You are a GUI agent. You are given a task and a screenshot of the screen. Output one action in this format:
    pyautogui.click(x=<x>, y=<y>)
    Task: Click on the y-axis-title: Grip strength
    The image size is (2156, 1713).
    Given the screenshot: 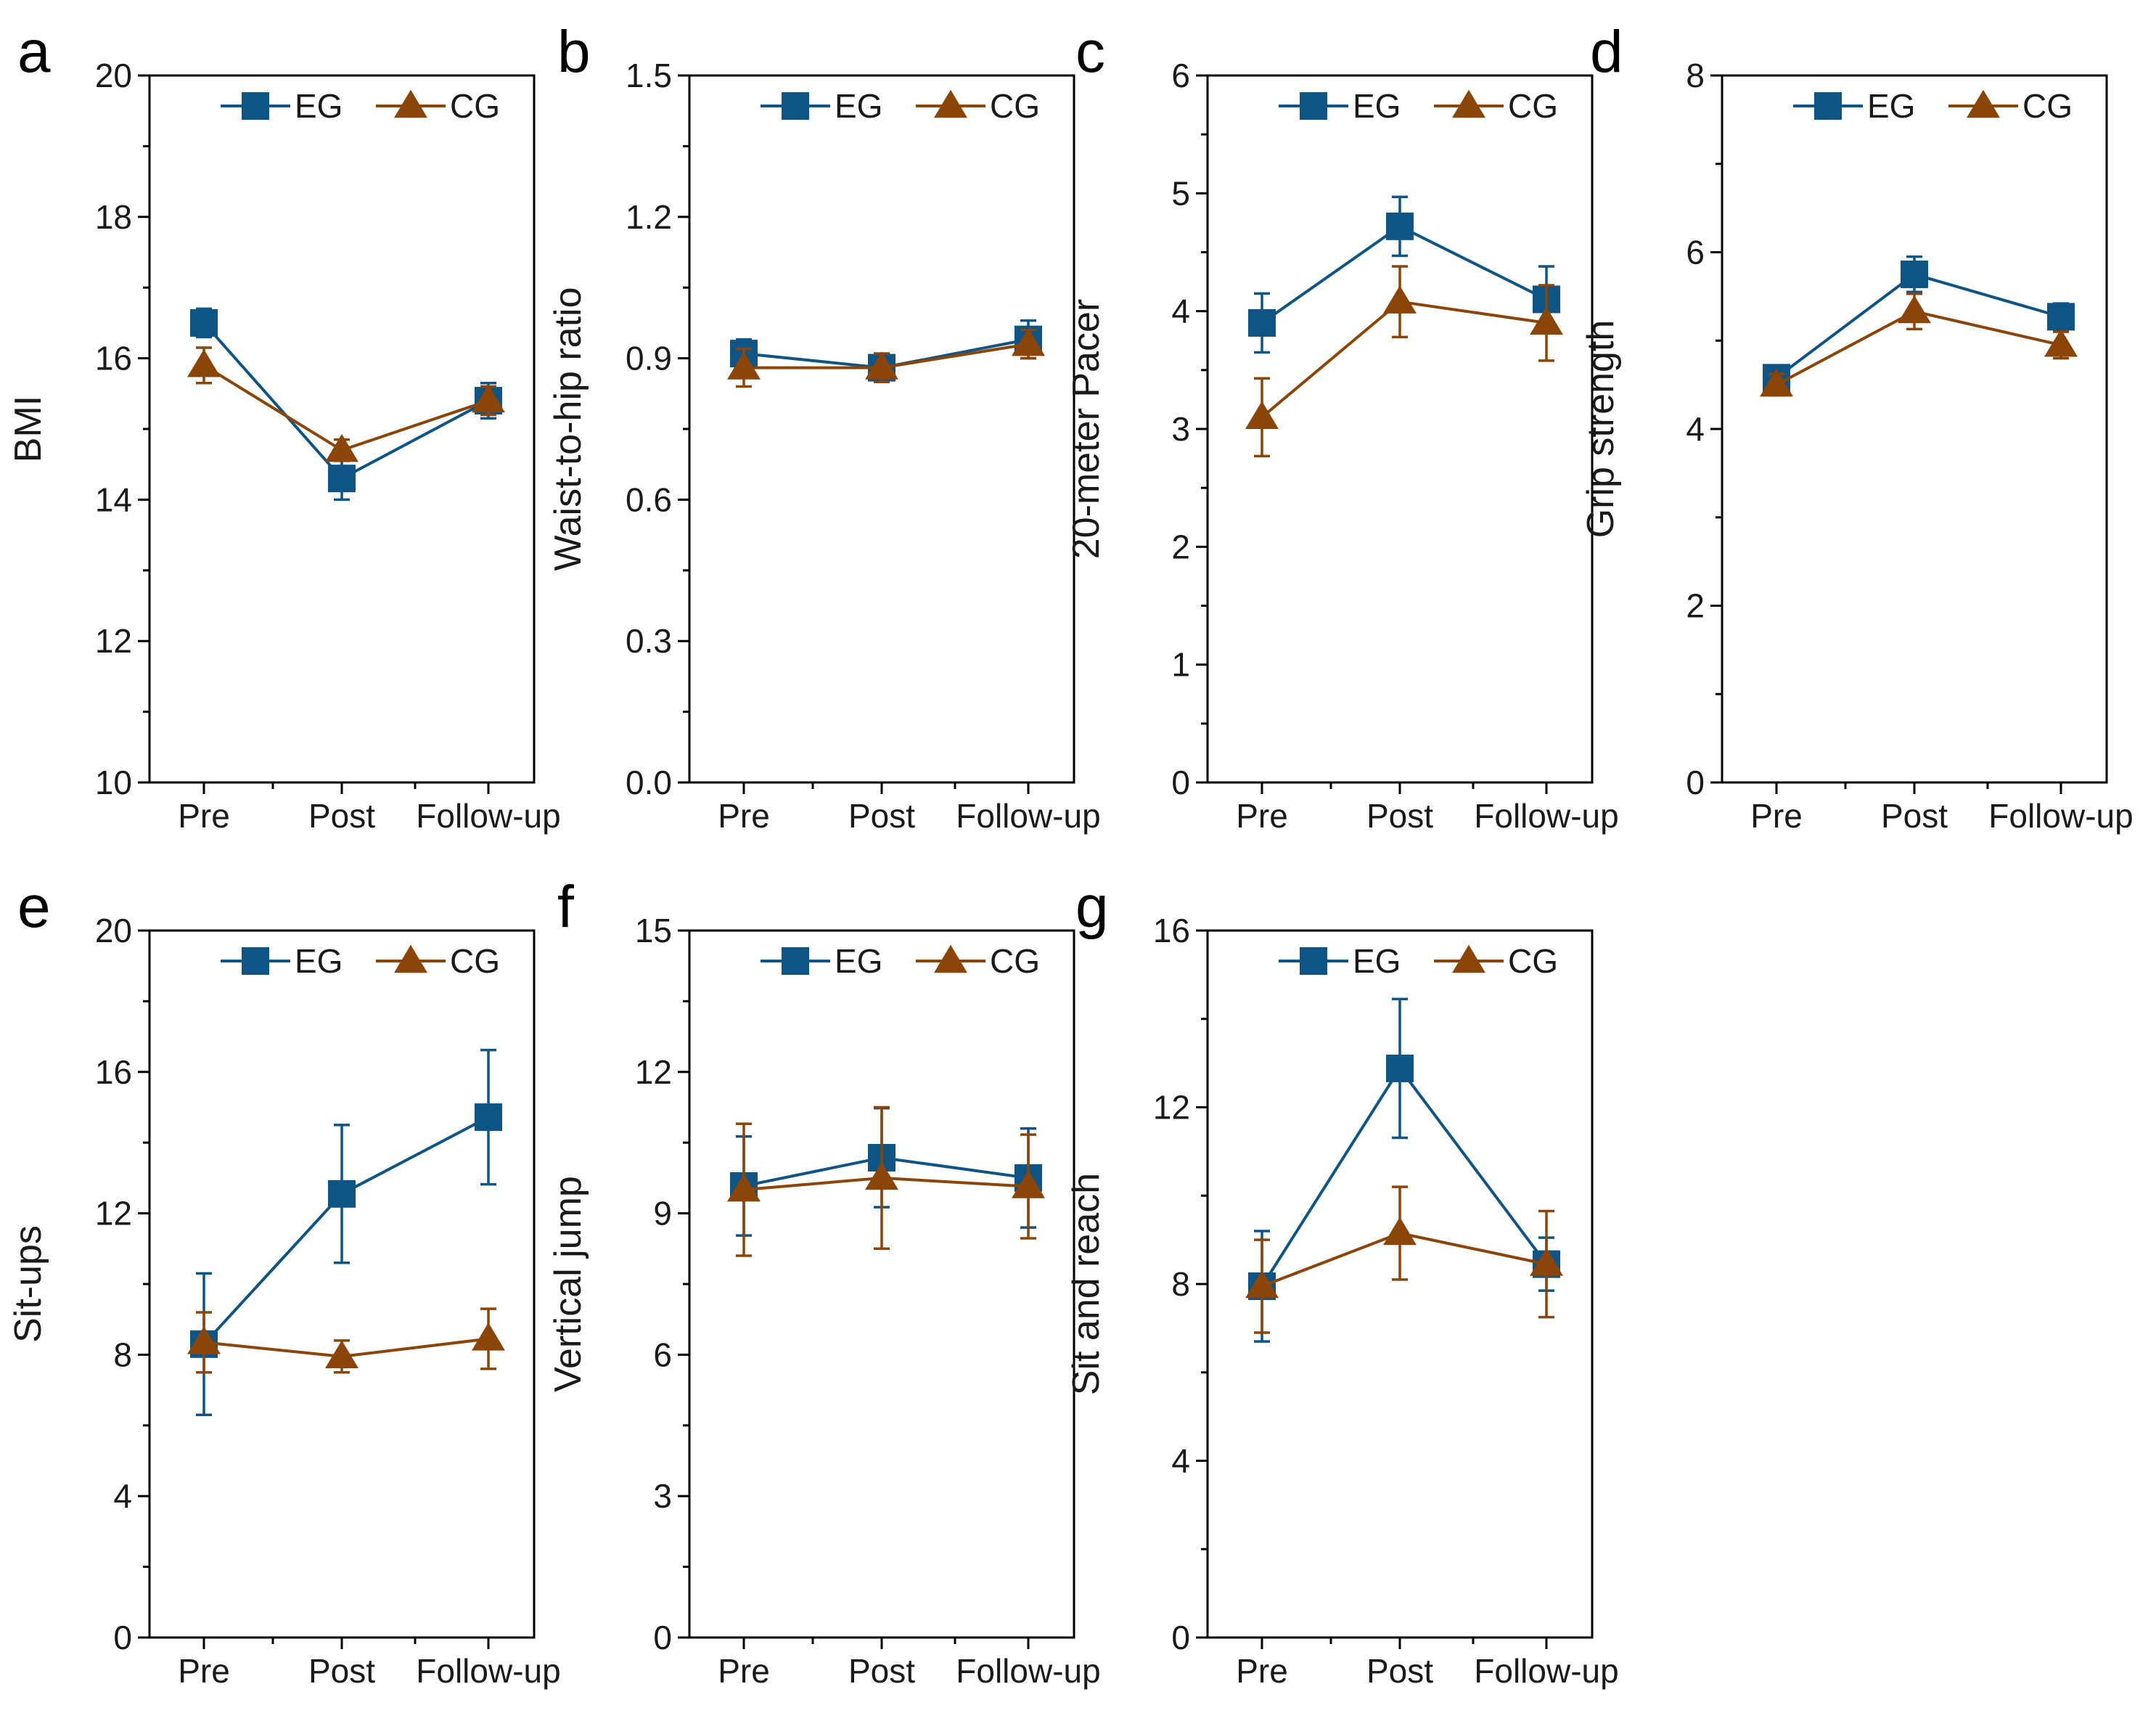 What is the action you would take?
    pyautogui.click(x=1601, y=430)
    